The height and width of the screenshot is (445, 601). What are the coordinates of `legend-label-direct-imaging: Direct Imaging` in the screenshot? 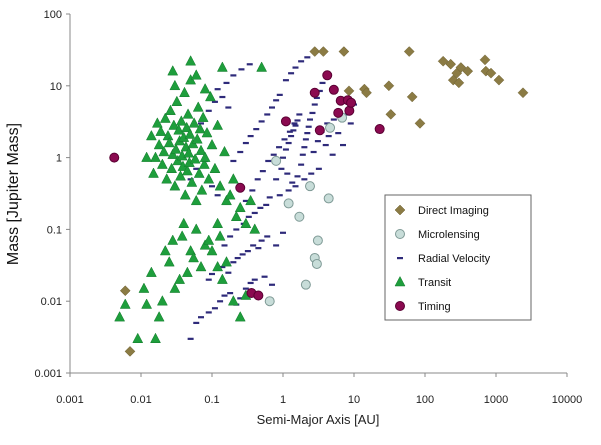 It's located at (453, 211).